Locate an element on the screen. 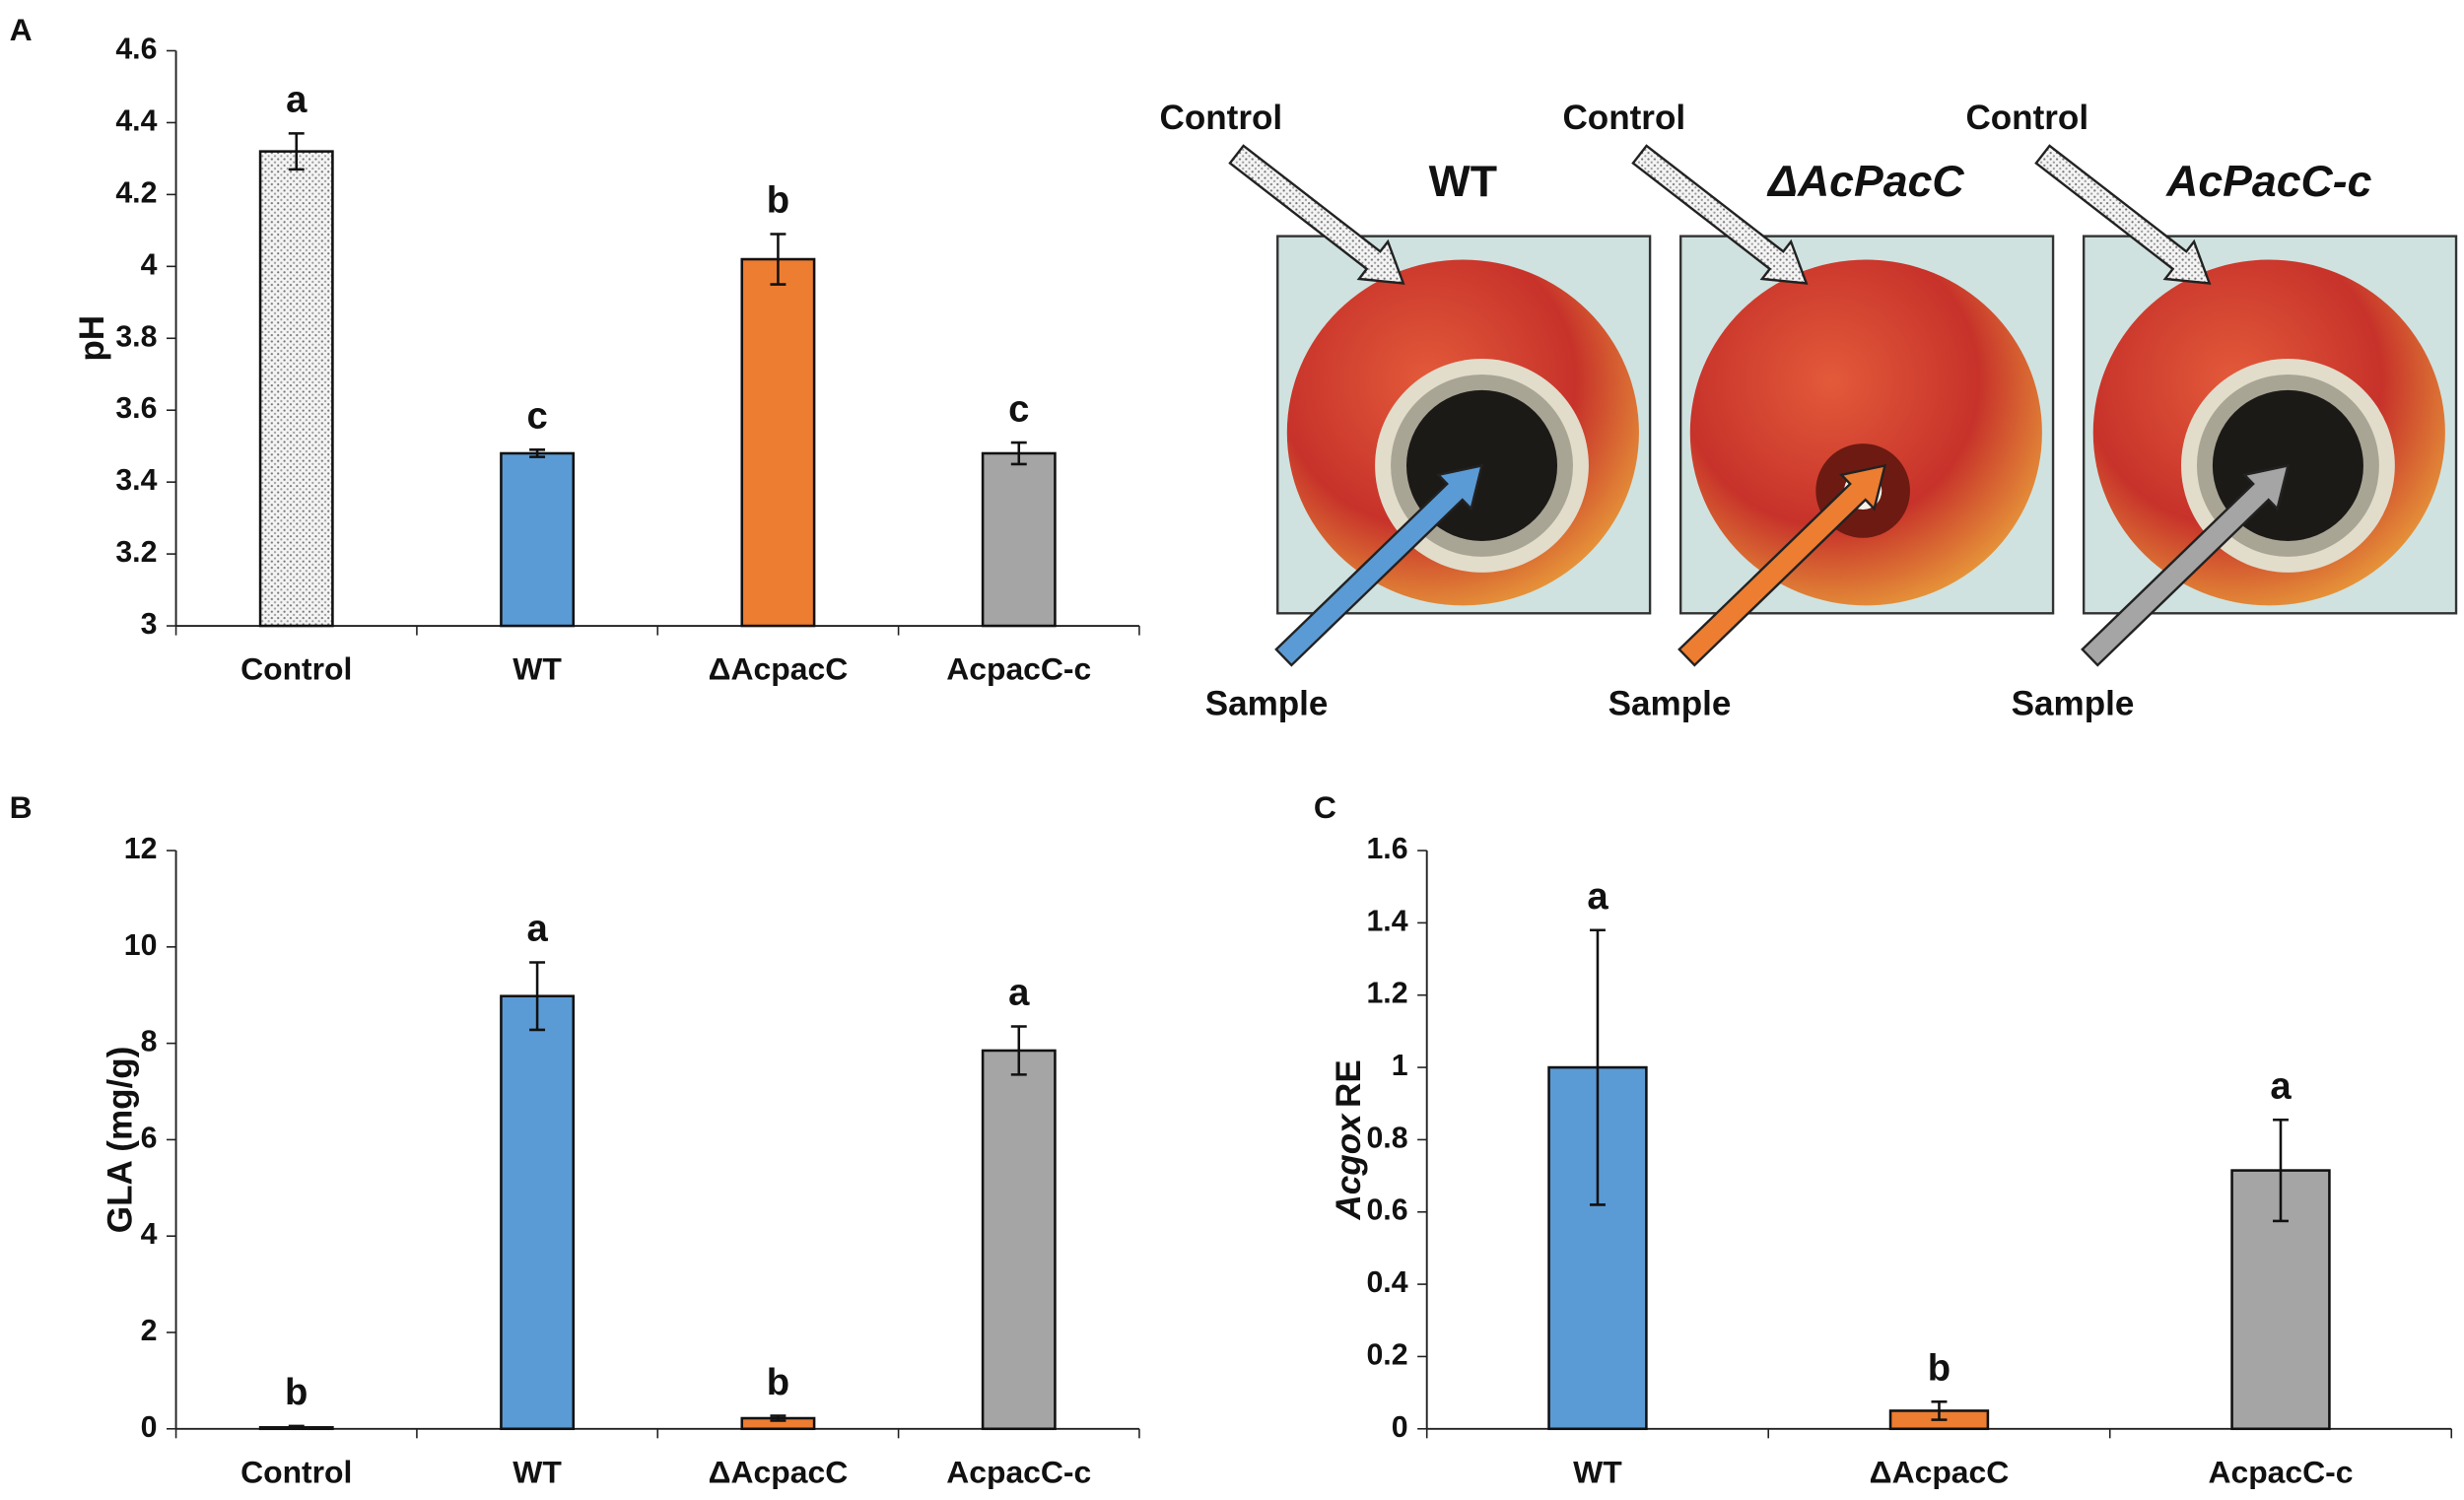  y-tick-label: 3.6 is located at coordinates (136, 408).